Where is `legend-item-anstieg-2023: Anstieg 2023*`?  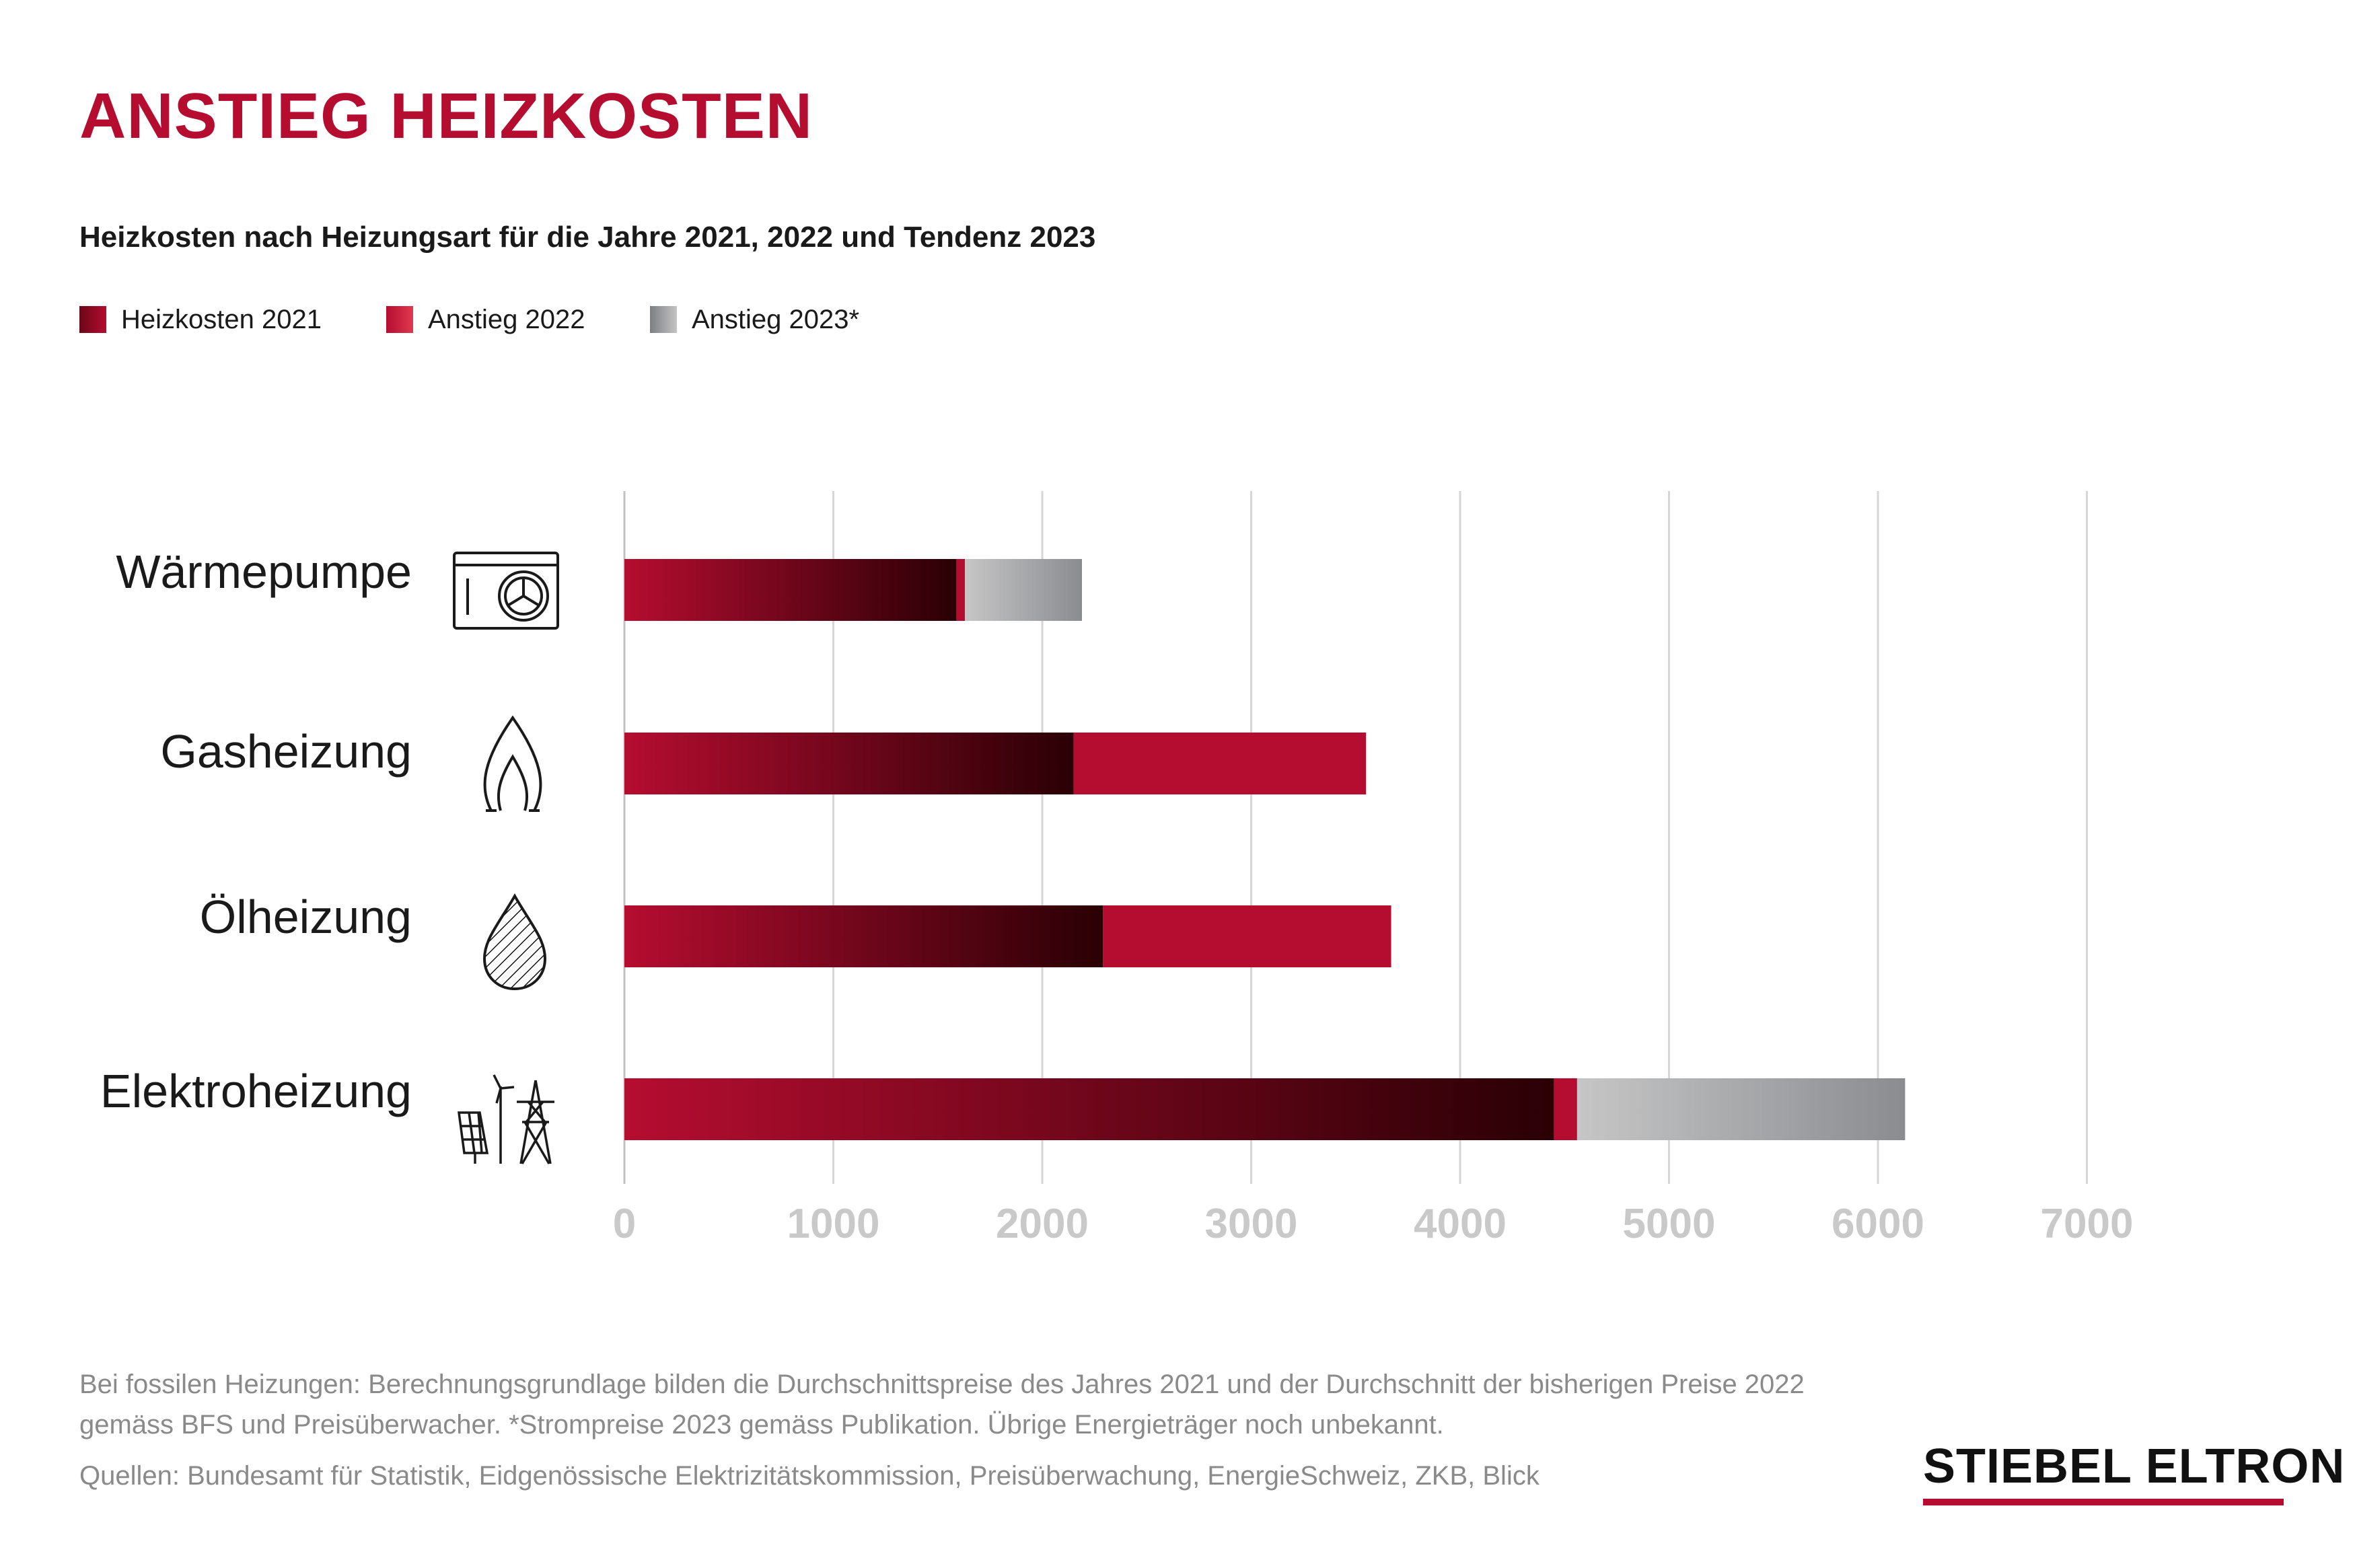
legend-item-anstieg-2023: Anstieg 2023* is located at coordinates (754, 319).